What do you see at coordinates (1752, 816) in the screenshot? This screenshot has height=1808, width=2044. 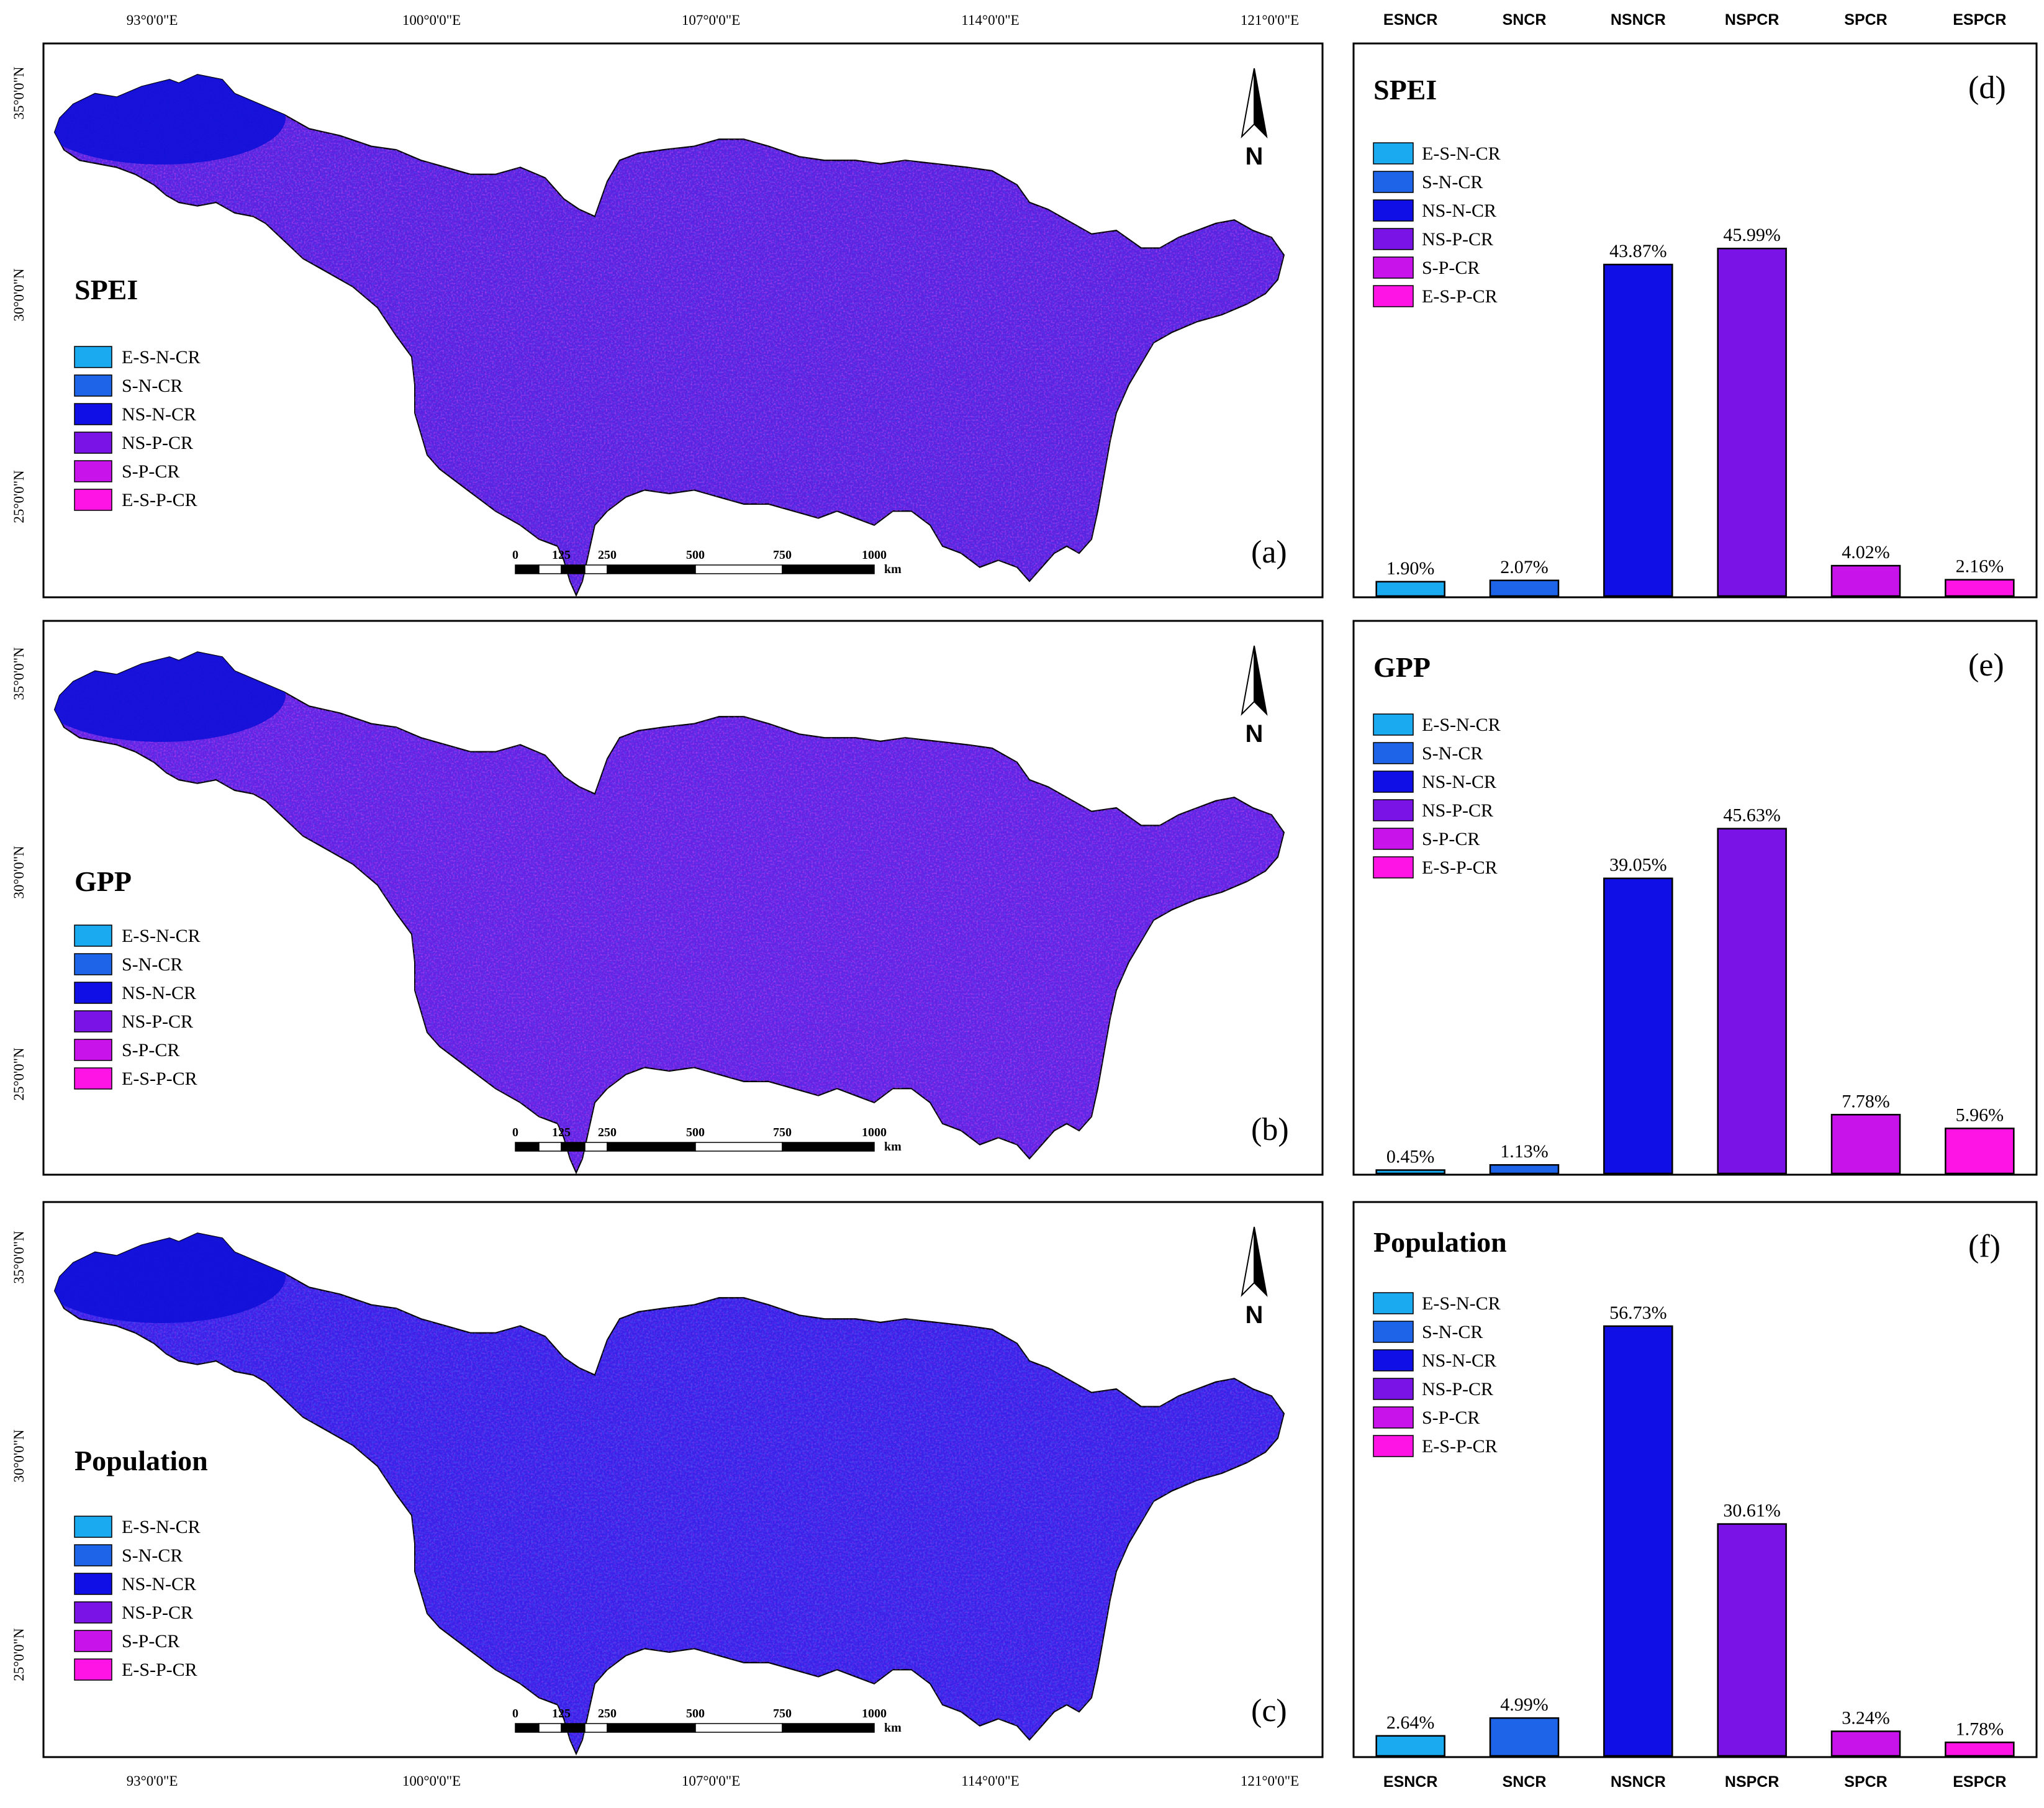 I see `bar-data-label: 45.63%` at bounding box center [1752, 816].